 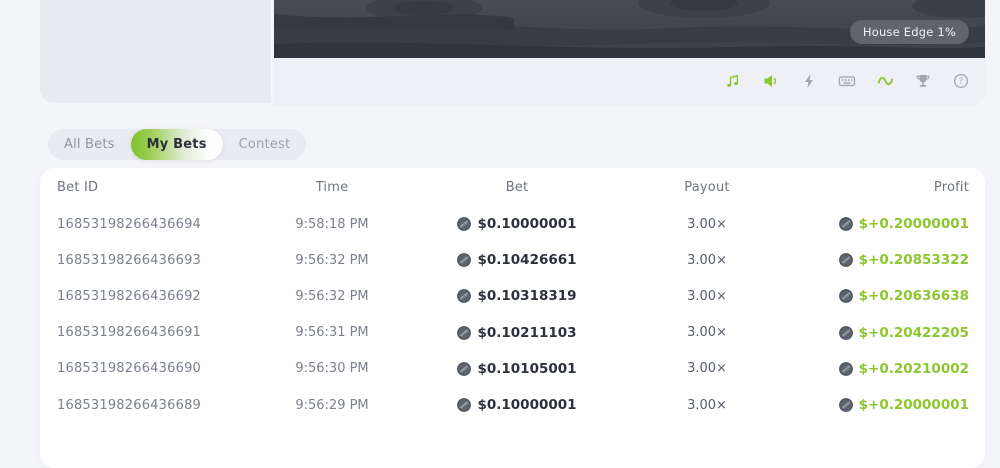 I want to click on bet-amount-value: $0.10105001, so click(x=527, y=368).